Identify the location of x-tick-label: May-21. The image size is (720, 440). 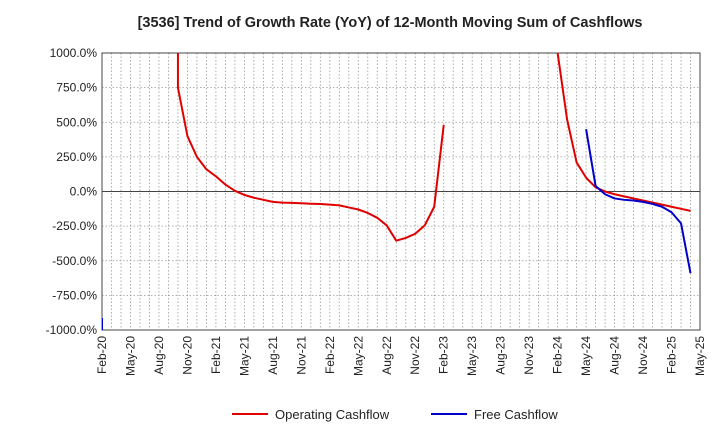
(244, 356).